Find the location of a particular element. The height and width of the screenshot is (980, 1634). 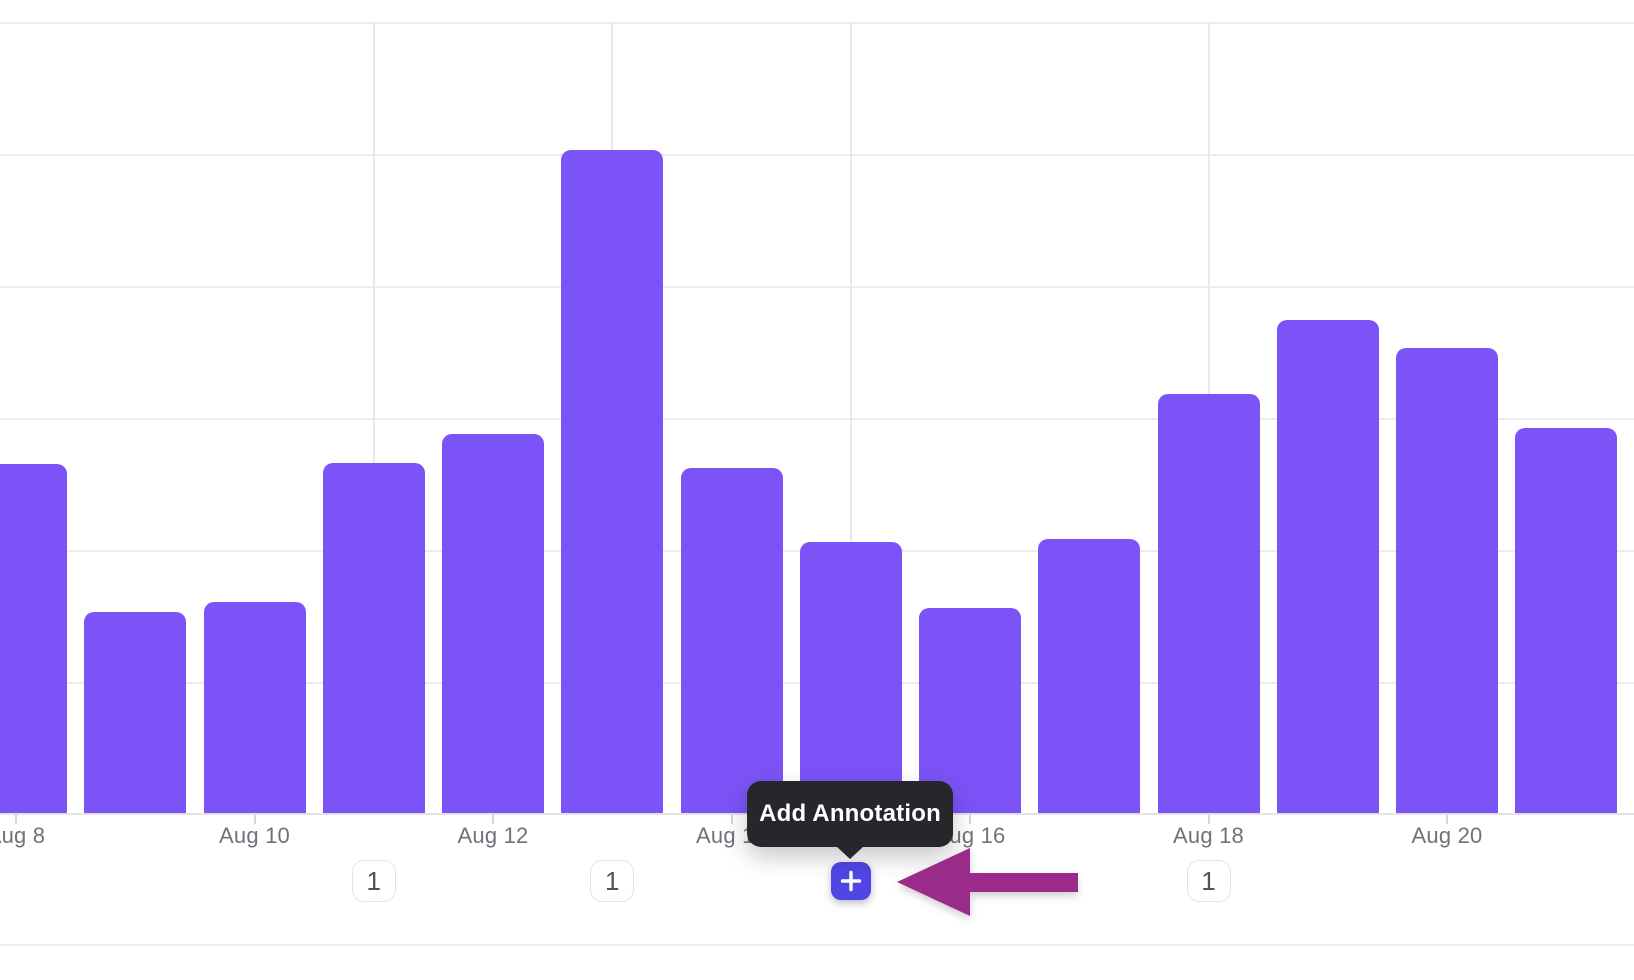

tooltip-caret is located at coordinates (850, 852).